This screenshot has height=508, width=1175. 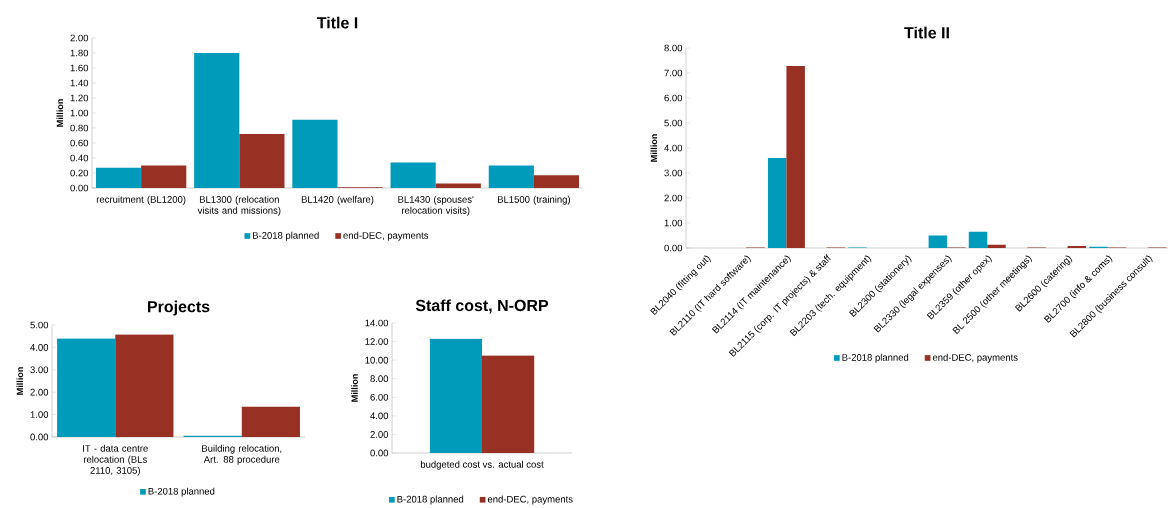 What do you see at coordinates (377, 360) in the screenshot?
I see `y-tick-label: 10.00` at bounding box center [377, 360].